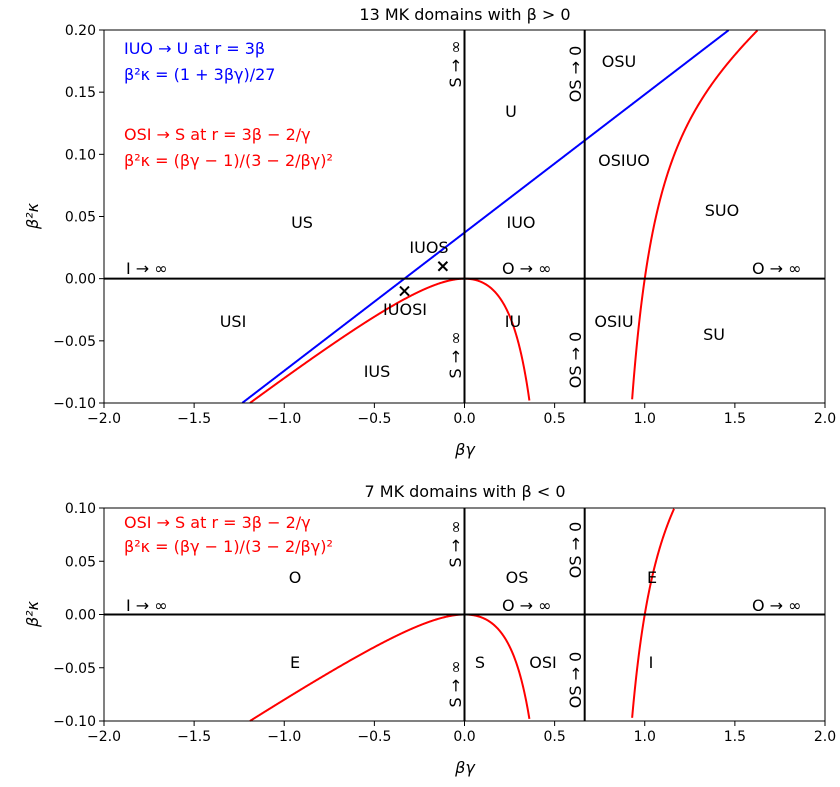  I want to click on curves, so click(462, 615).